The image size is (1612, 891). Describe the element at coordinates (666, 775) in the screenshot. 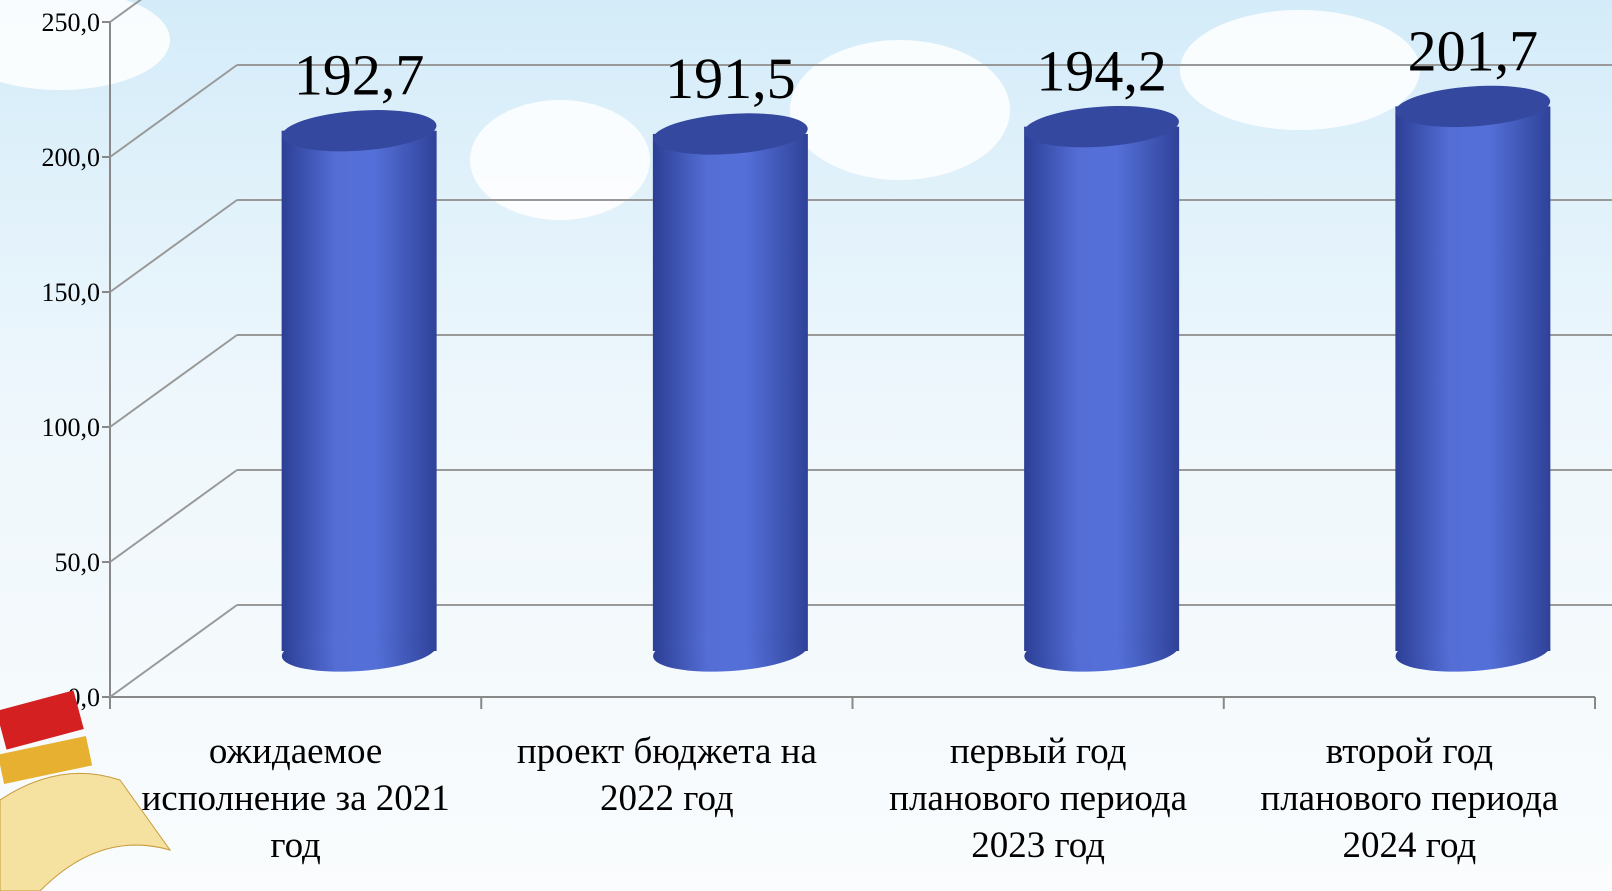

I see `x-tick-label: проект бюджета на 2022 год` at that location.